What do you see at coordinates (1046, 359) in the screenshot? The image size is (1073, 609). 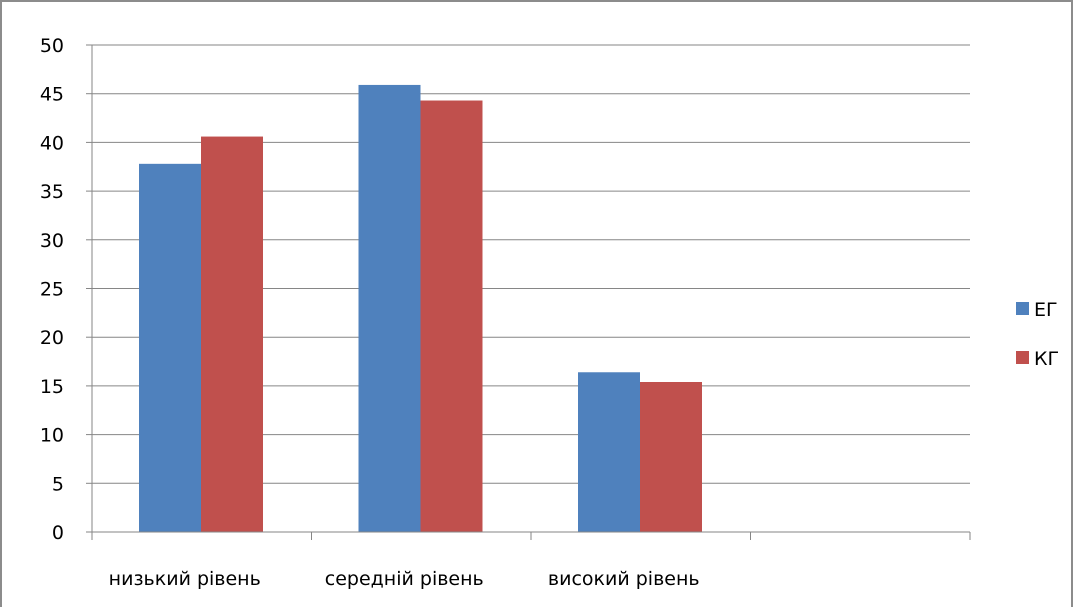 I see `legend-label: КГ` at bounding box center [1046, 359].